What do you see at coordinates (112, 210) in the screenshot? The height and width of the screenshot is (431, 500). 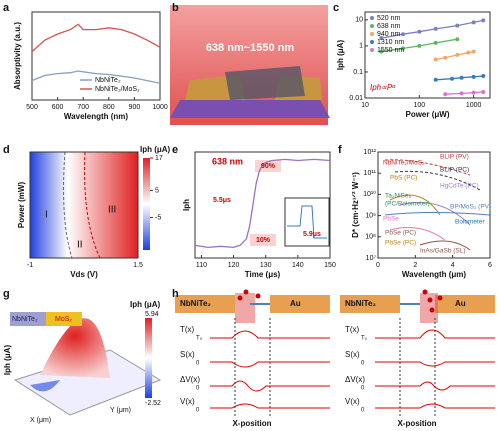 I see `region-label: III` at bounding box center [112, 210].